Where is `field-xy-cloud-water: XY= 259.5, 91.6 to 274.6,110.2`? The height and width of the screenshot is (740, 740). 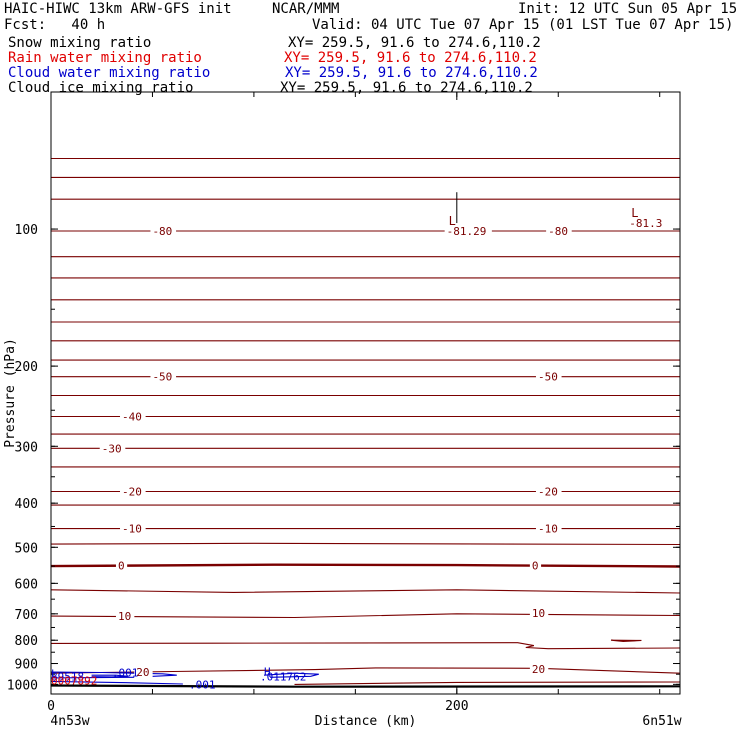
field-xy-cloud-water: XY= 259.5, 91.6 to 274.6,110.2 is located at coordinates (411, 73).